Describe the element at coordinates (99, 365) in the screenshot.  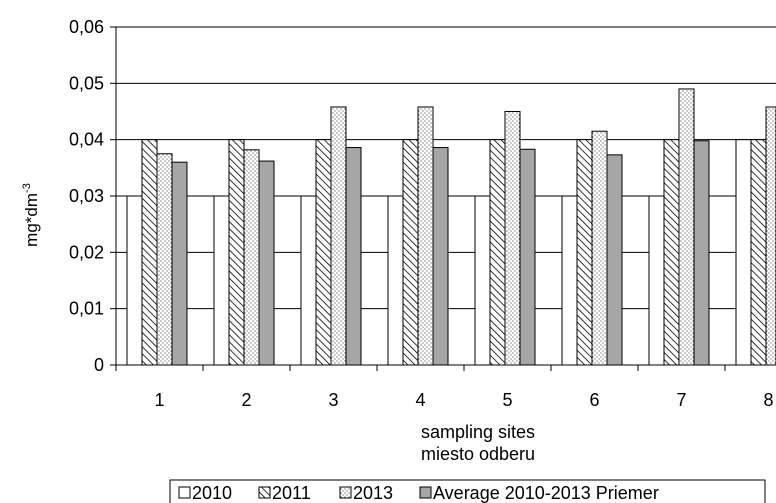
I see `y-tick-label: 0` at that location.